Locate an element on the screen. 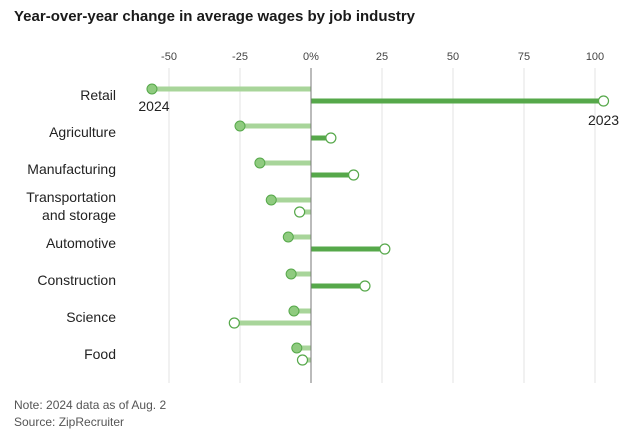 Image resolution: width=631 pixels, height=434 pixels. x-tick-label: 25 is located at coordinates (382, 57).